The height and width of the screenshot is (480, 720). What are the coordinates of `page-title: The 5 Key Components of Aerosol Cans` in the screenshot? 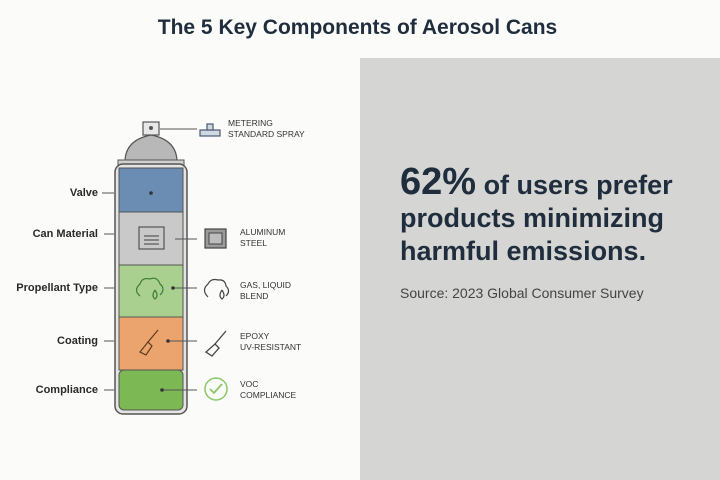 It's located at (357, 27).